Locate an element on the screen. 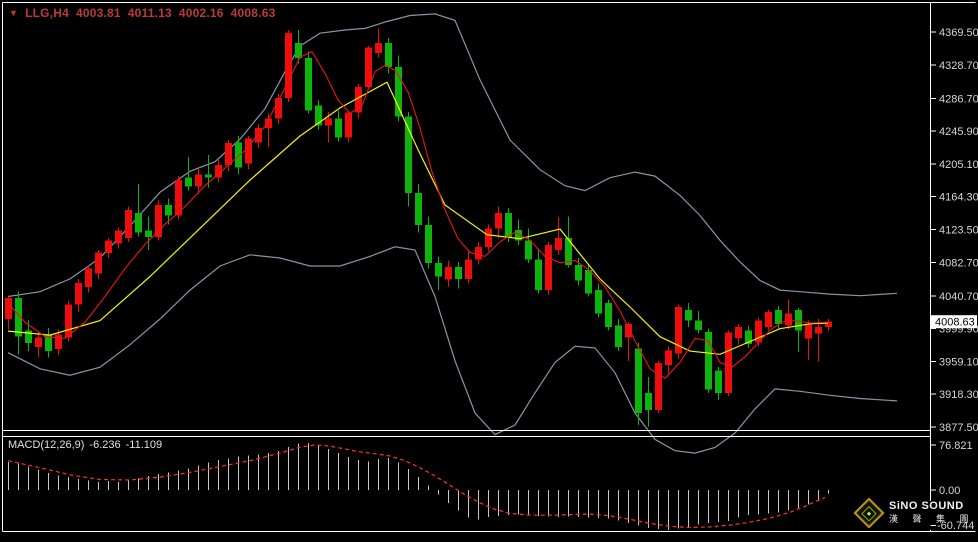 The width and height of the screenshot is (978, 542). macd-axis-label: 76.821 is located at coordinates (956, 446).